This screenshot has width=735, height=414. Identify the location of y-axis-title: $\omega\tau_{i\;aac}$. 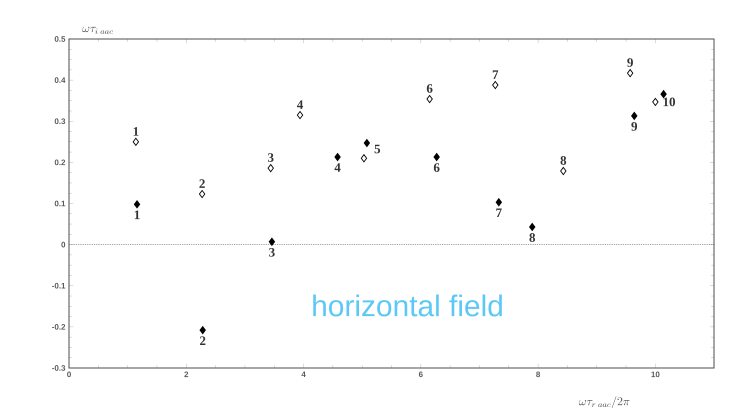
(97, 30).